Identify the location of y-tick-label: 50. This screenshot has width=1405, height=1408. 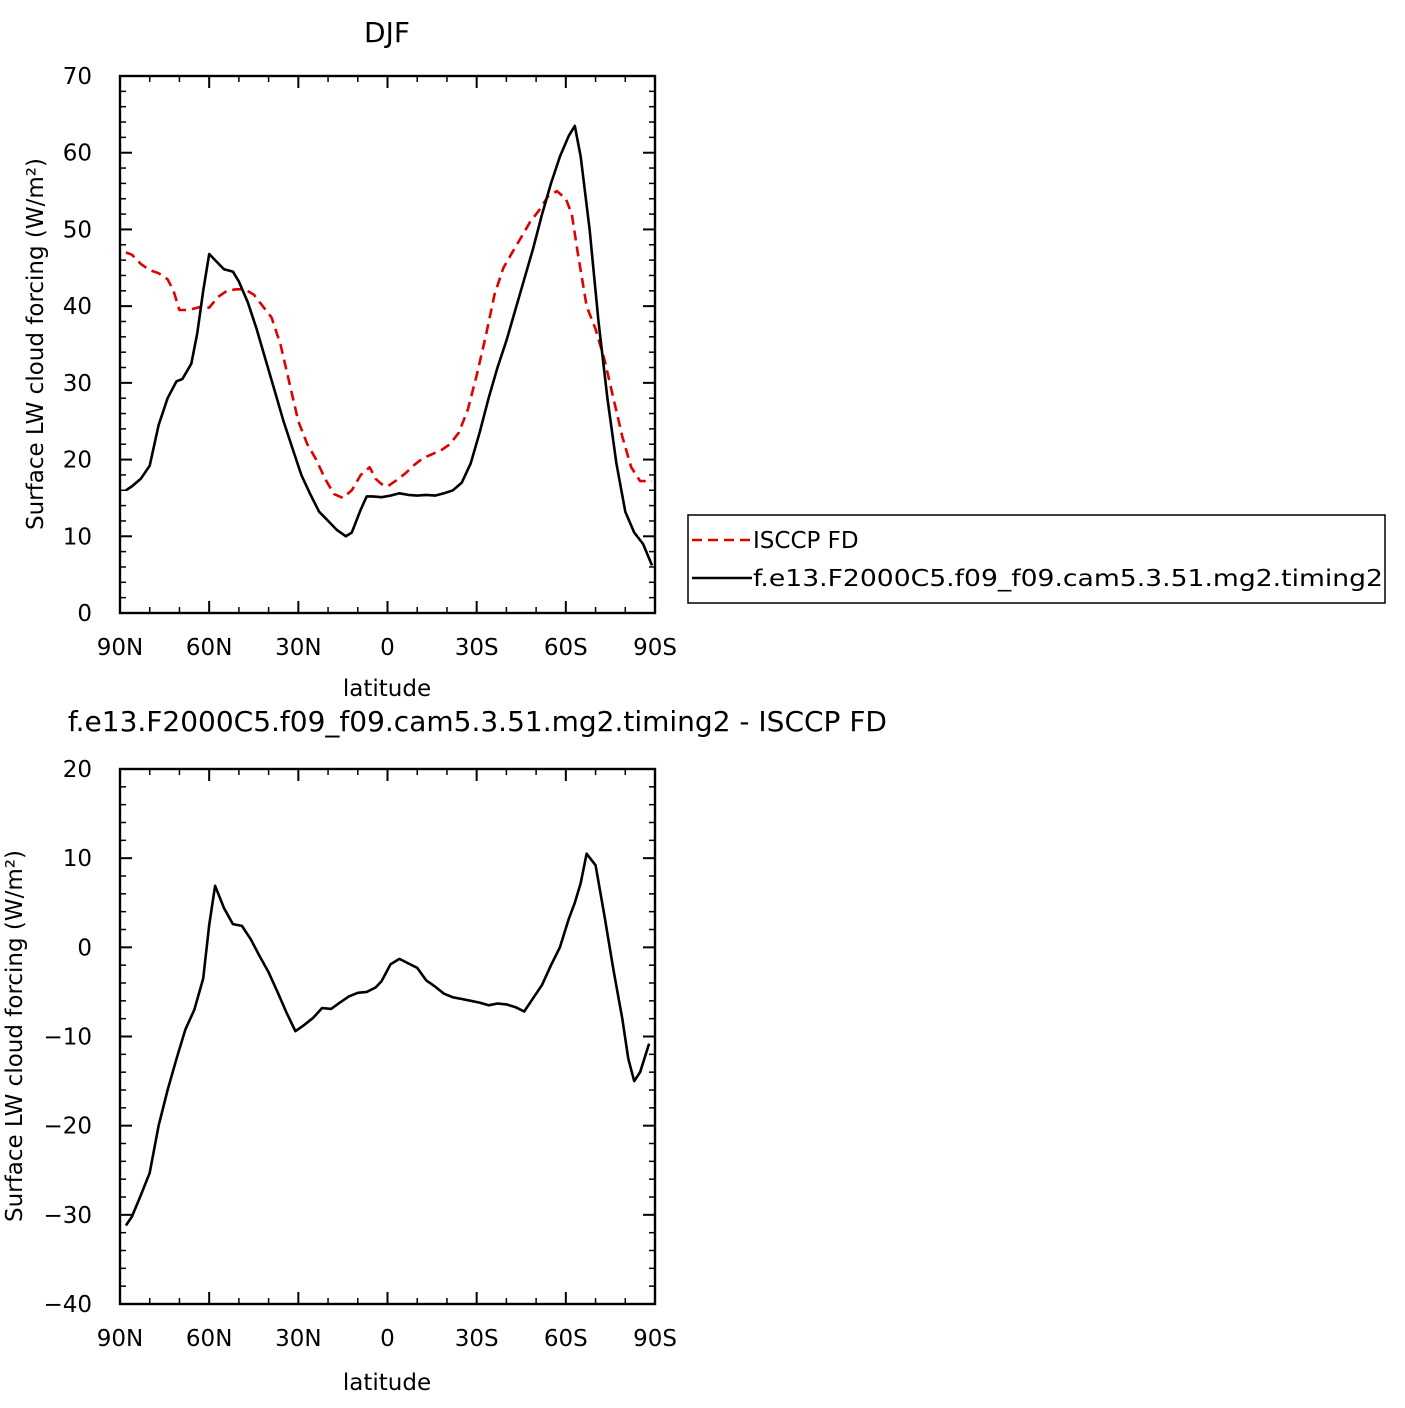
(77, 230).